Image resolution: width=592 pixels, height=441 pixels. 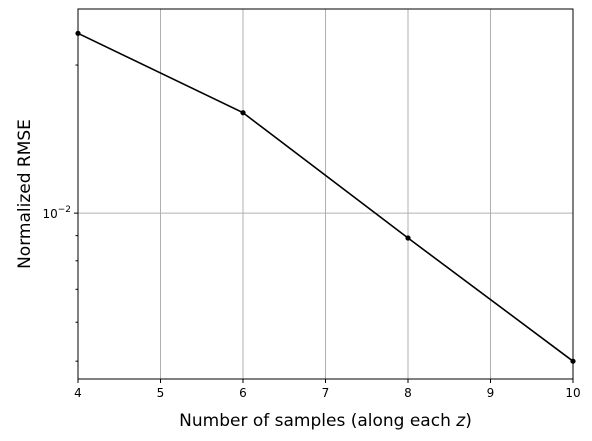 What do you see at coordinates (491, 393) in the screenshot?
I see `x-tick-label: 9` at bounding box center [491, 393].